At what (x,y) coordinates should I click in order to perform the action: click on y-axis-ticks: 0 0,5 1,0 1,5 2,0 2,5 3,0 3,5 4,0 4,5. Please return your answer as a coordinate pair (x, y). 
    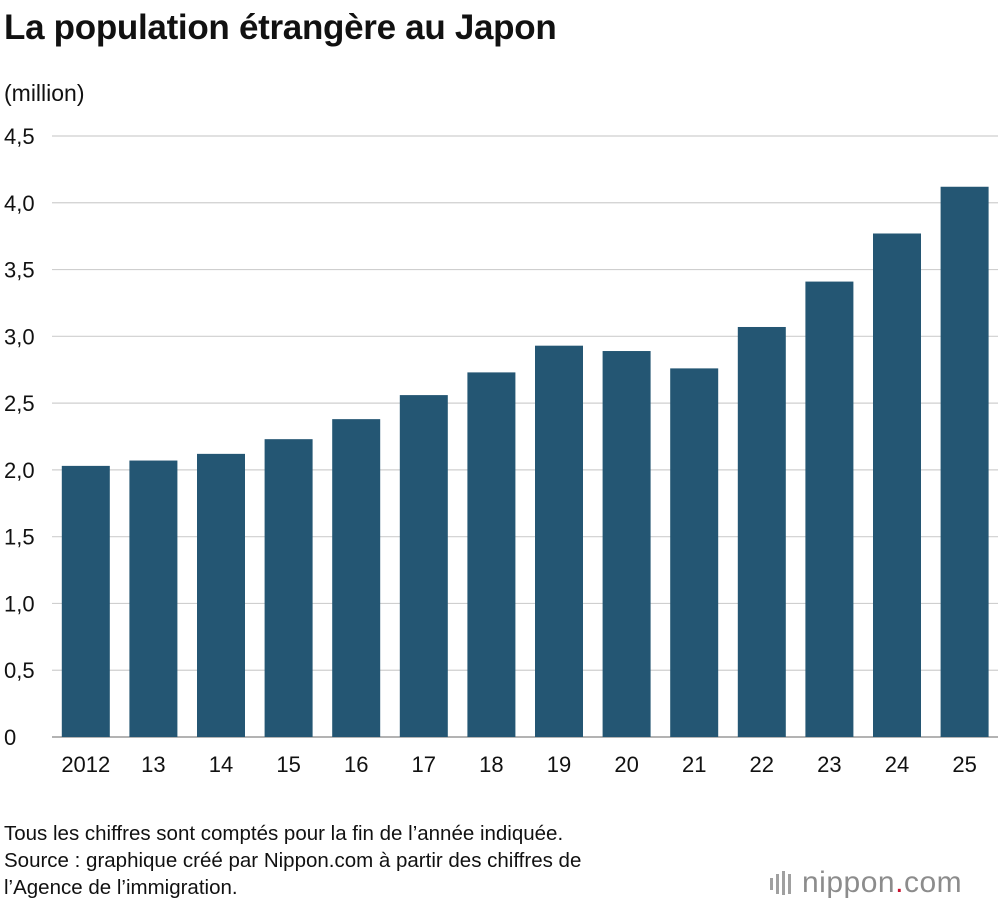
    Looking at the image, I should click on (19, 437).